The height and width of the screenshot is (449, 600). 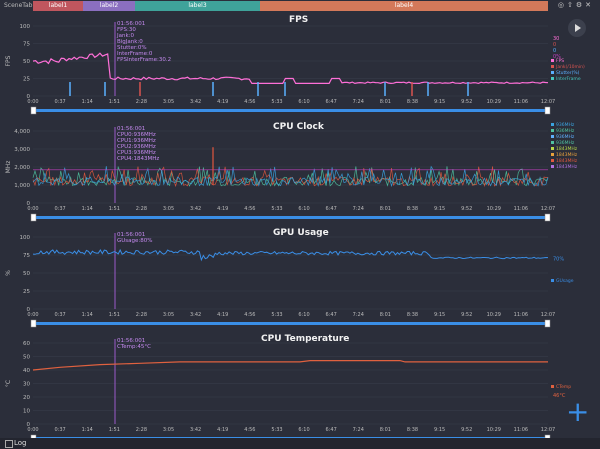 What do you see at coordinates (290, 68) in the screenshot?
I see `fps-line` at bounding box center [290, 68].